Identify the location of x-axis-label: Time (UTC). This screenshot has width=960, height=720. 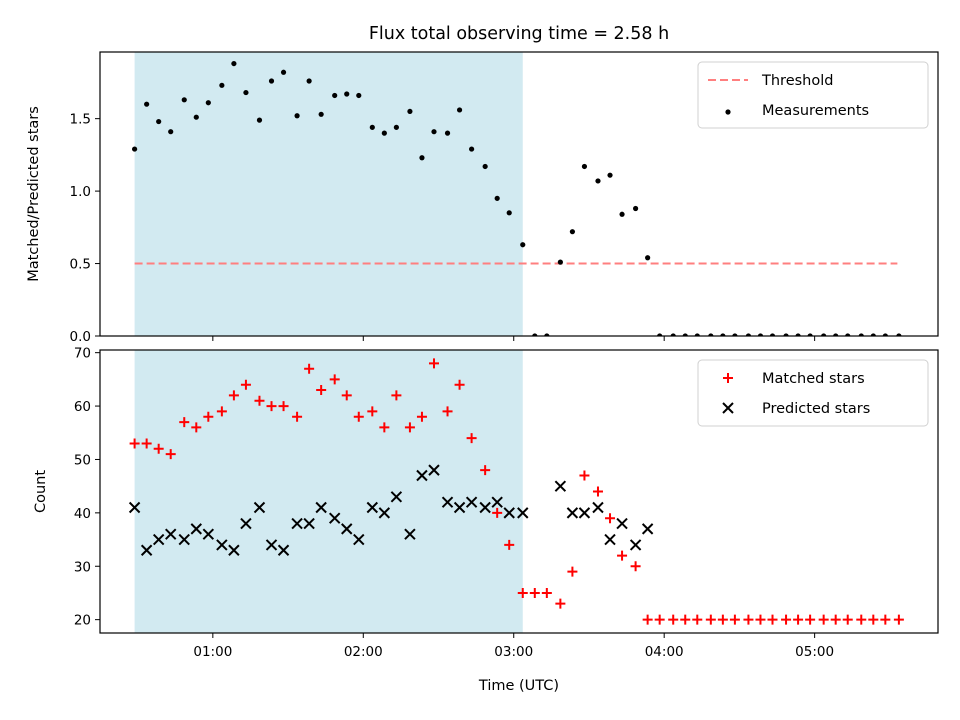
(518, 686).